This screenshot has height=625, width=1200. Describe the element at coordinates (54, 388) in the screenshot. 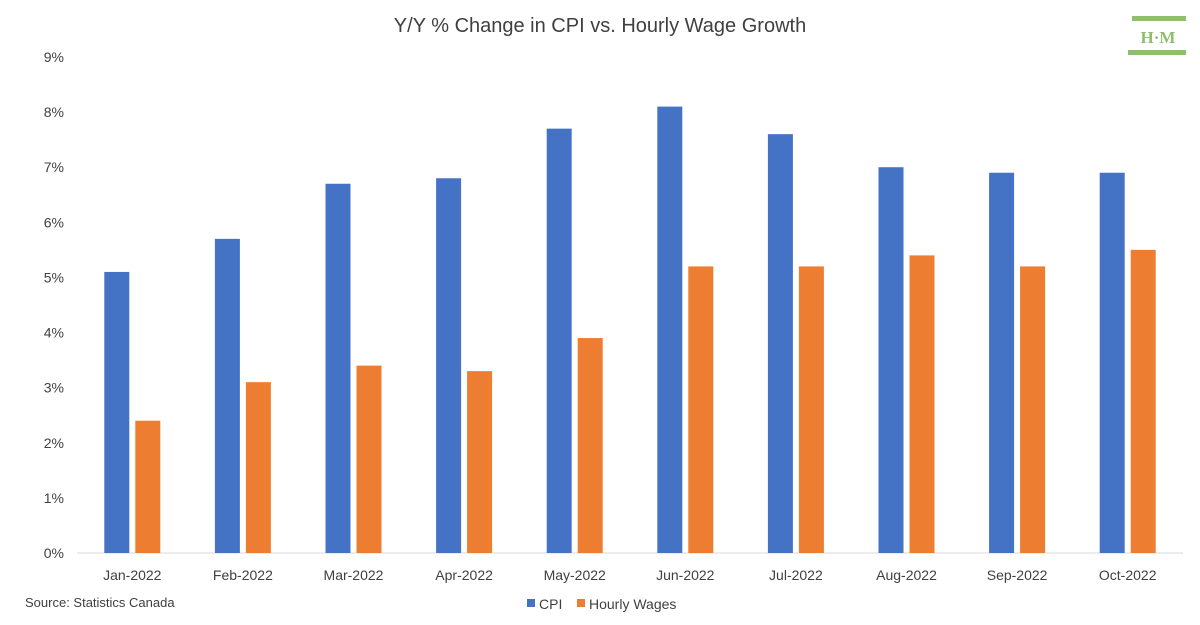

I see `y-tick-label: 3%` at that location.